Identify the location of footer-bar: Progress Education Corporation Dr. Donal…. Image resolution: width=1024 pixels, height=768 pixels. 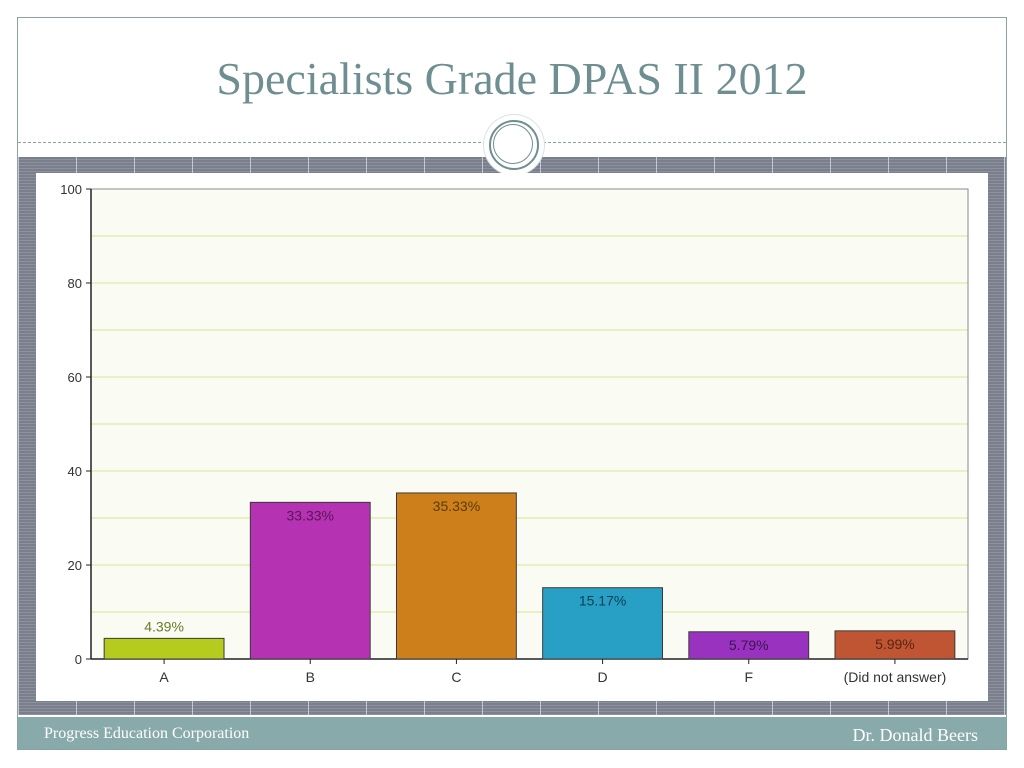
(512, 732).